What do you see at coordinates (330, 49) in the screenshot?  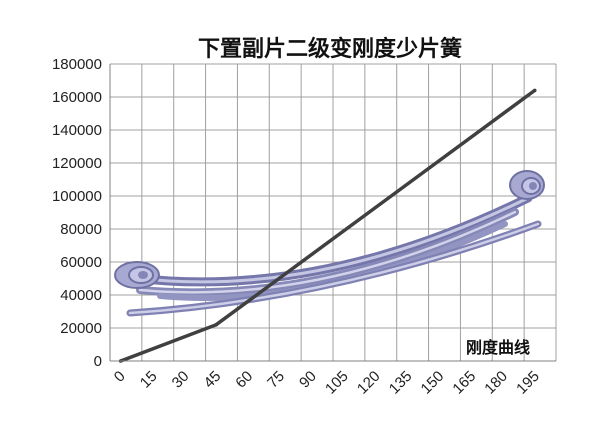 I see `chart-title: 下置副片二级变刚度少片簧` at bounding box center [330, 49].